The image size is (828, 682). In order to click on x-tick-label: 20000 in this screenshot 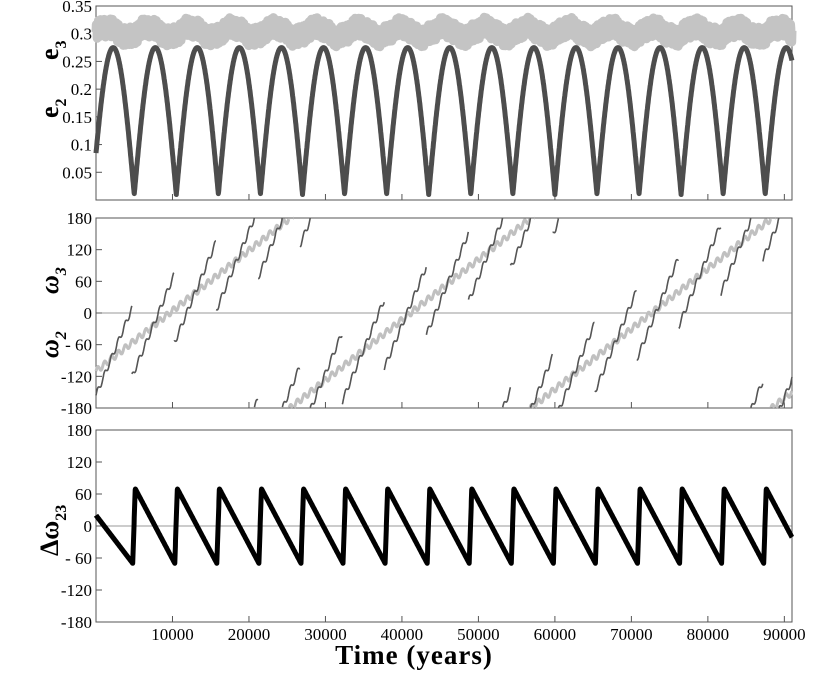, I will do `click(249, 634)`.